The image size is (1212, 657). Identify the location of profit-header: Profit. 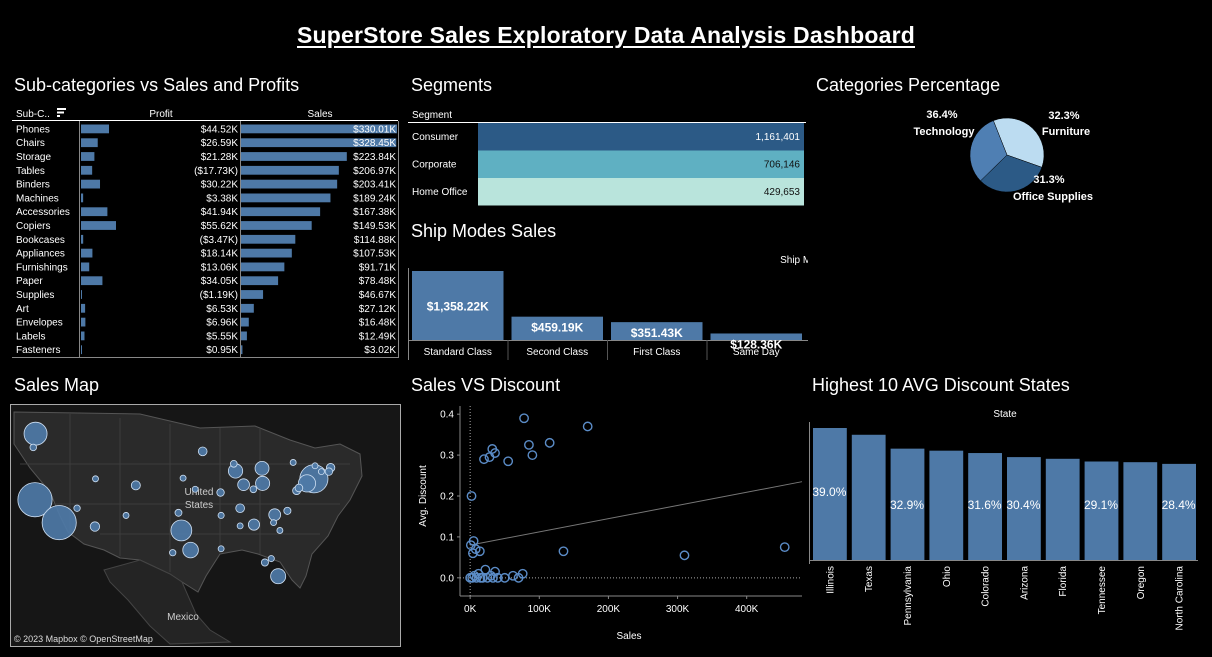
(161, 114).